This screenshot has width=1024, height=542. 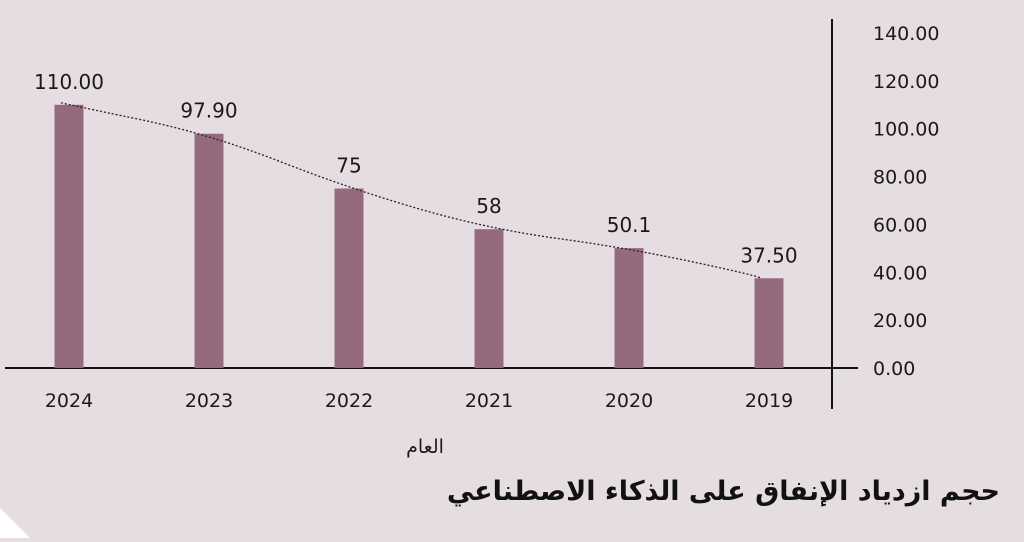 What do you see at coordinates (629, 225) in the screenshot?
I see `data-label: 50.1` at bounding box center [629, 225].